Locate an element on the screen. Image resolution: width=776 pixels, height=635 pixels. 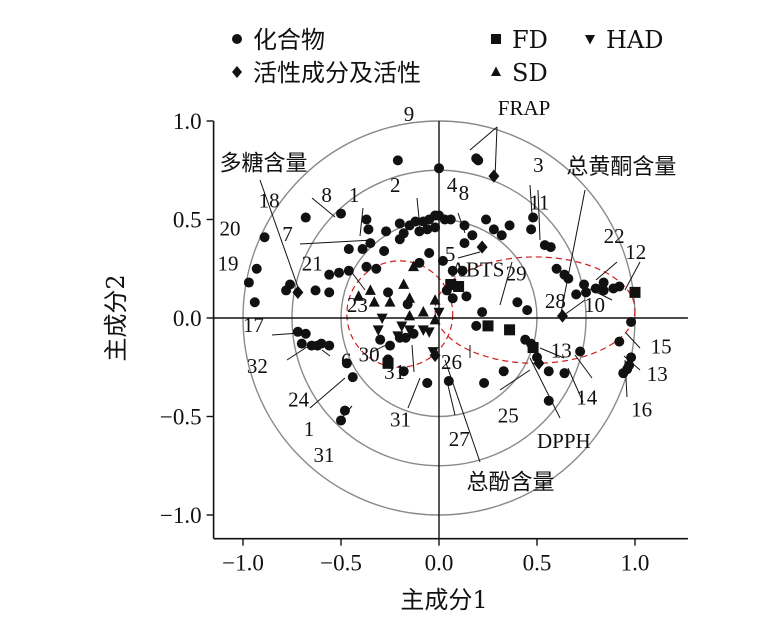
legend-label: FD is located at coordinates (530, 40).